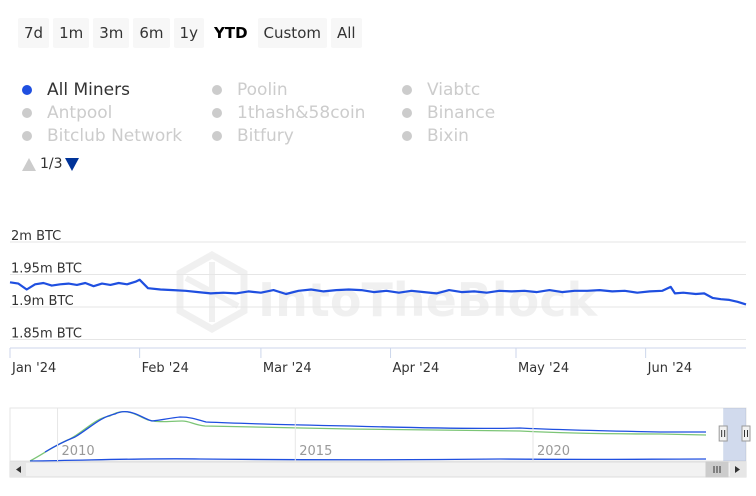 The width and height of the screenshot is (756, 496). Describe the element at coordinates (287, 368) in the screenshot. I see `x-tick-label: Mar '24` at that location.